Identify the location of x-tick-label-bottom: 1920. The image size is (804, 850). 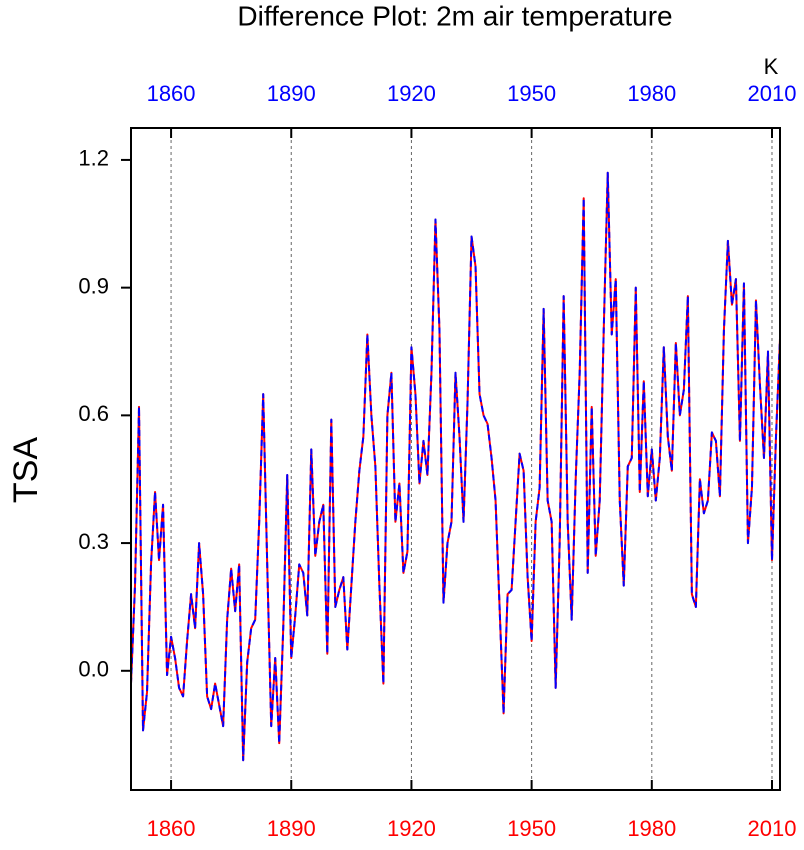
(411, 828).